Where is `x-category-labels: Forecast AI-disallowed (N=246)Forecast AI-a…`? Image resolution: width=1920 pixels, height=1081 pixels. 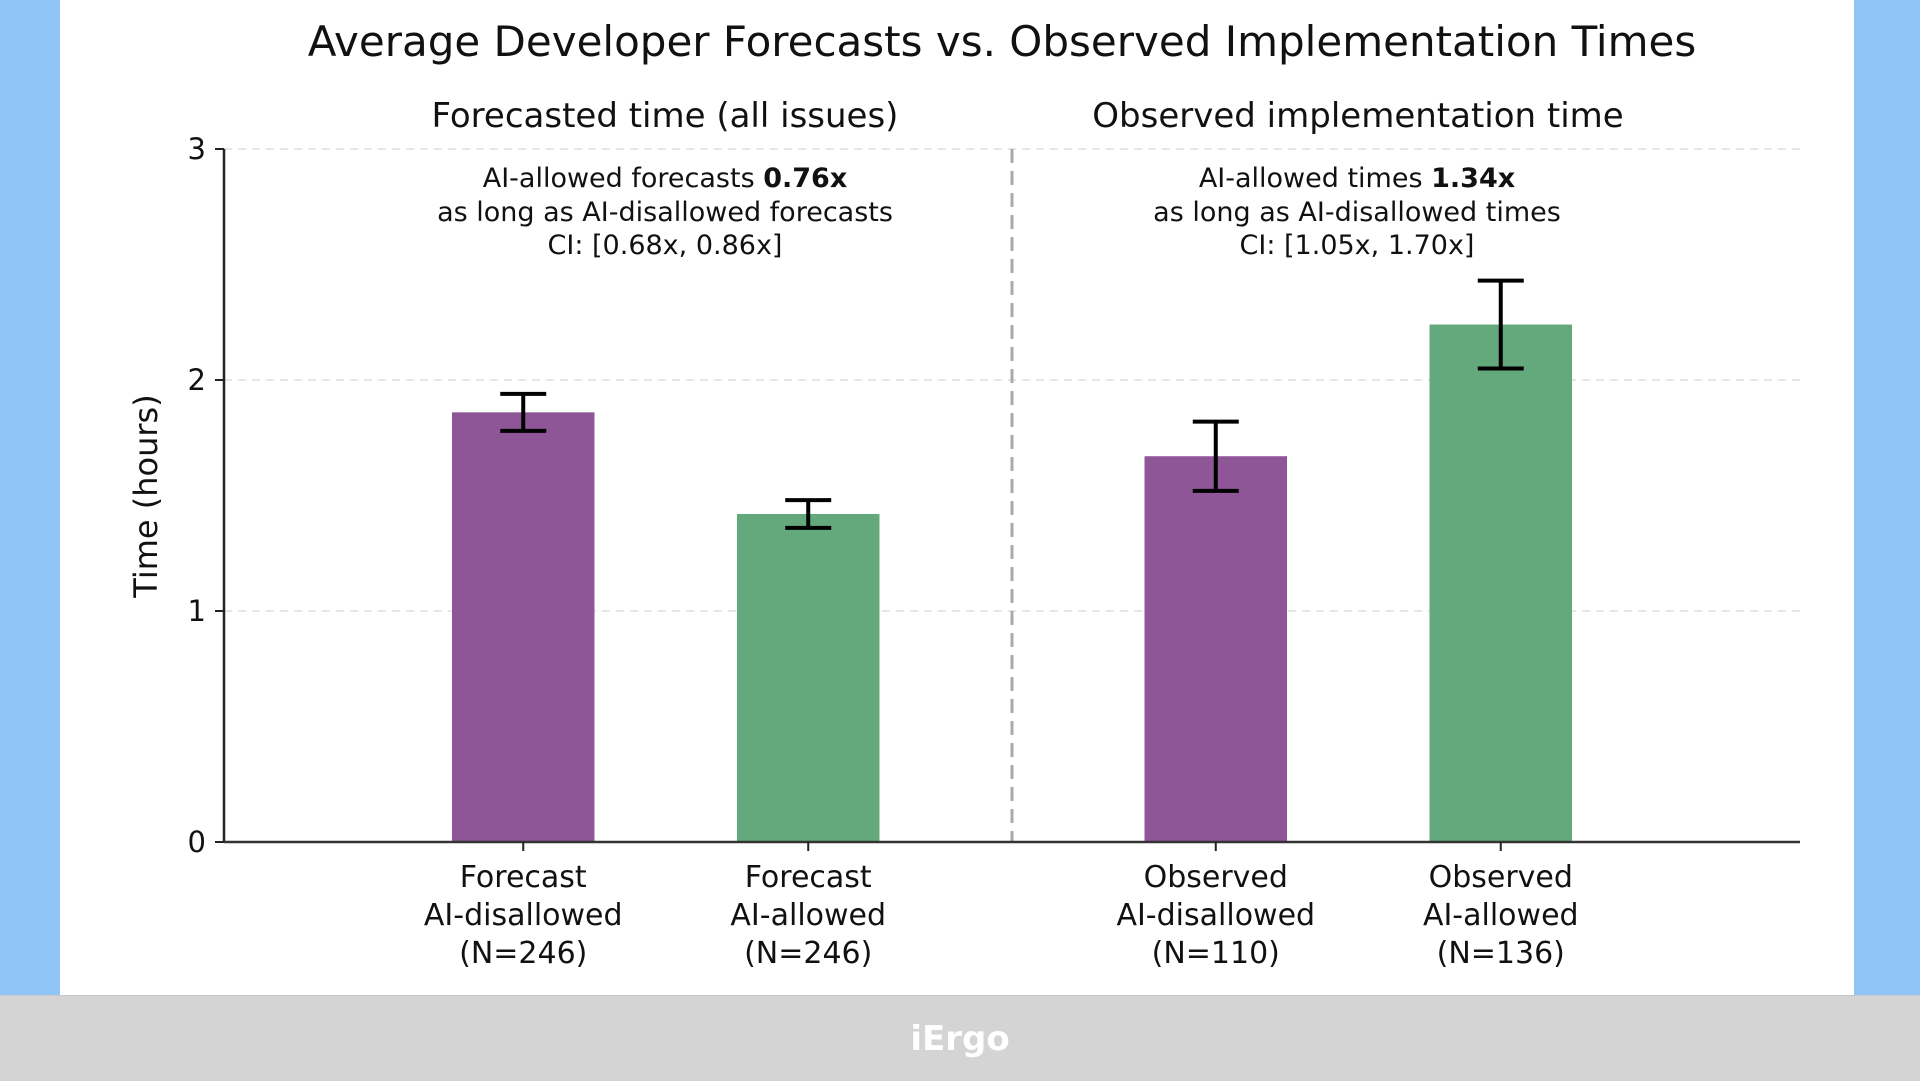 x-category-labels: Forecast AI-disallowed (N=246)Forecast AI-a… is located at coordinates (1001, 915).